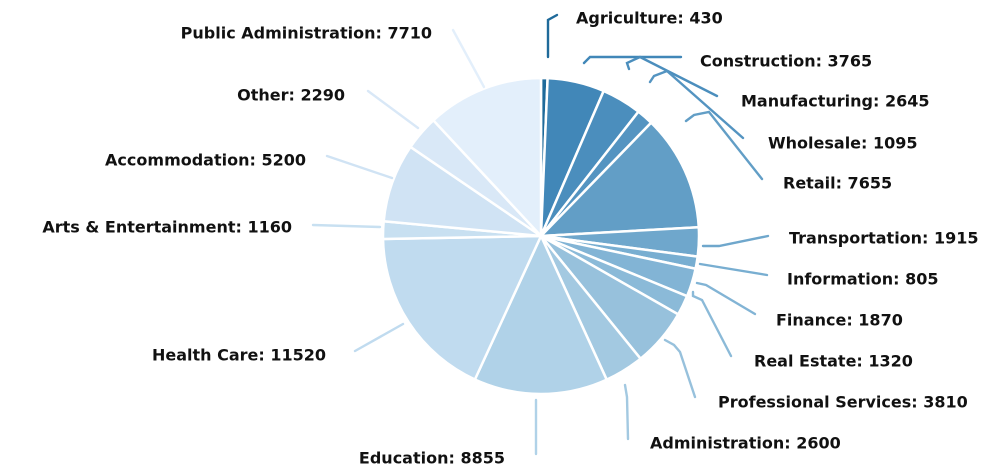 The image size is (1005, 468). What do you see at coordinates (672, 76) in the screenshot?
I see `leader-line-manufacturing` at bounding box center [672, 76].